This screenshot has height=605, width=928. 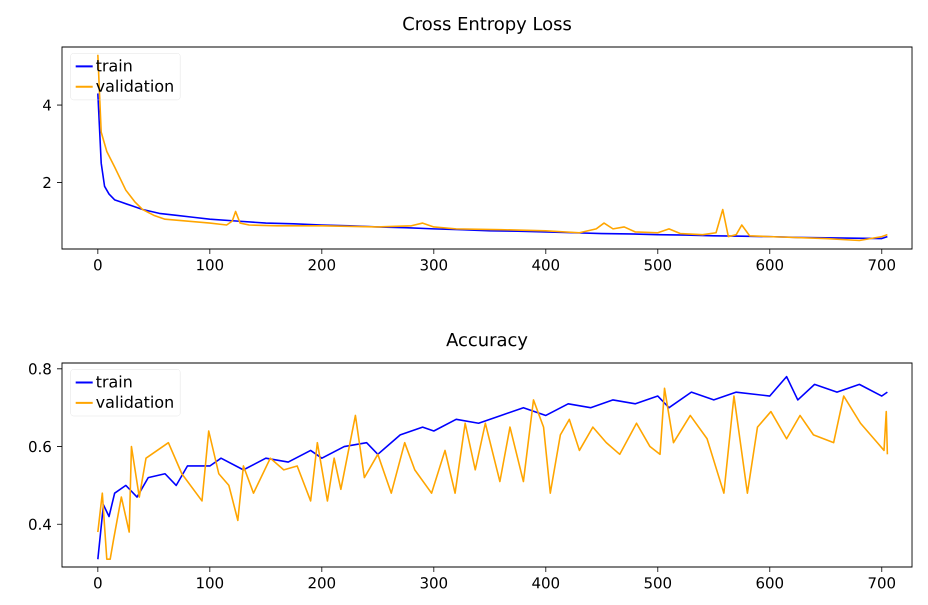 I want to click on y-tick-label: 2, so click(x=46, y=182).